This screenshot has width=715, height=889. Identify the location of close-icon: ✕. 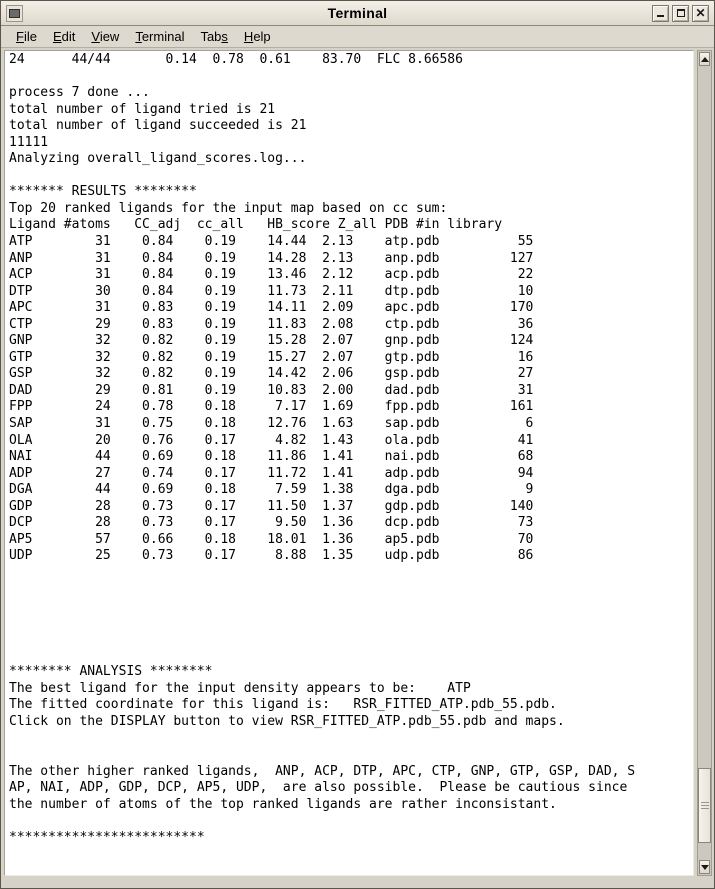
(700, 13).